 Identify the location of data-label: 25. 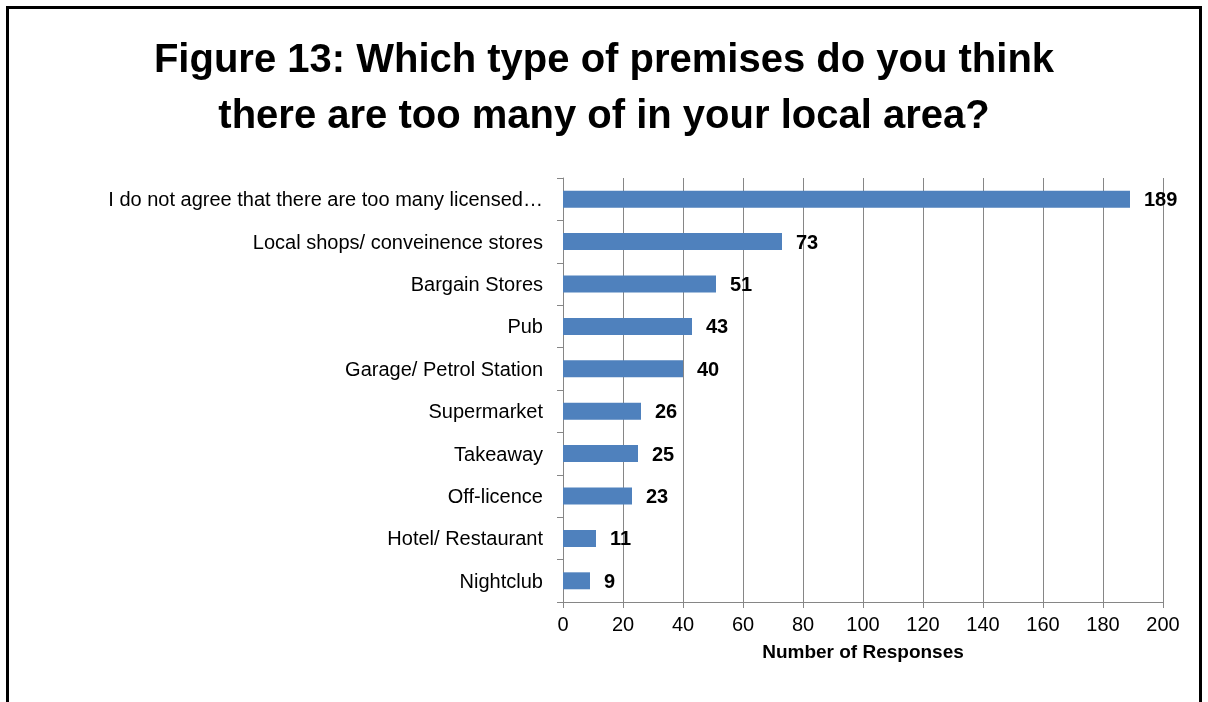
(663, 453).